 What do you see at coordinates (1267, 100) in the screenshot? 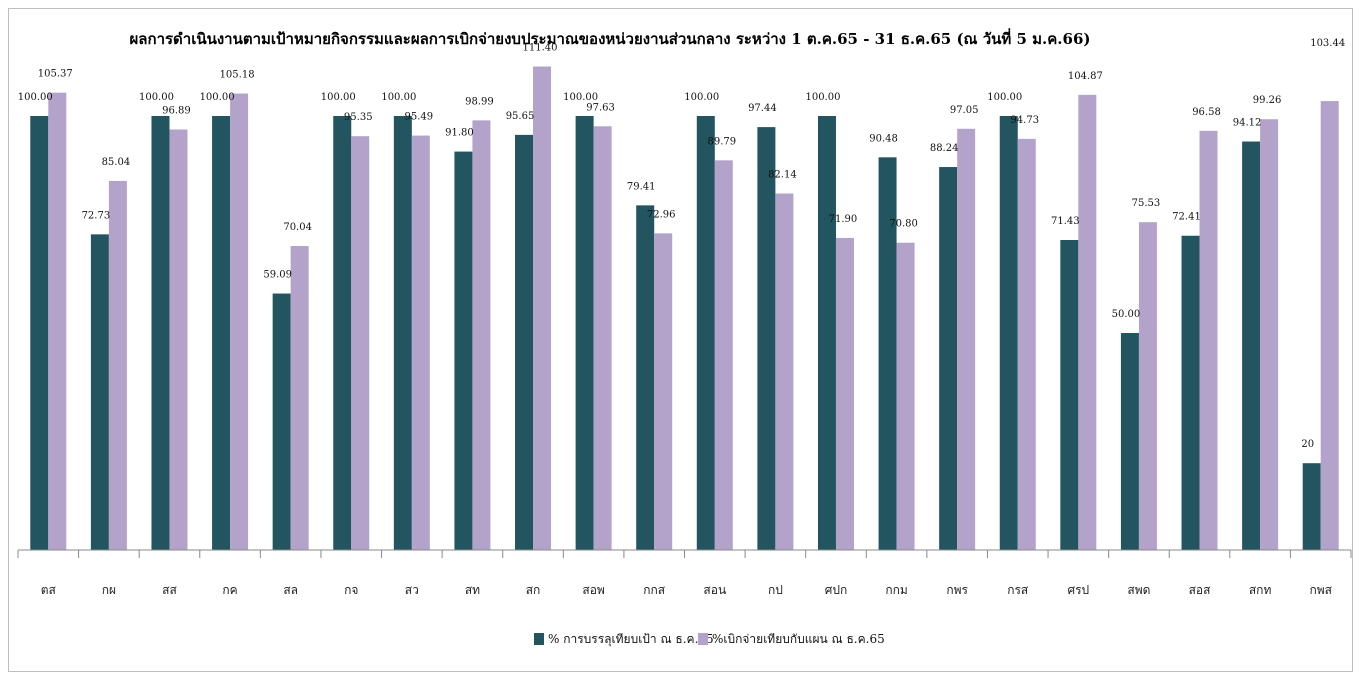
I see `value-label-disbursement-สกท: 99.26` at bounding box center [1267, 100].